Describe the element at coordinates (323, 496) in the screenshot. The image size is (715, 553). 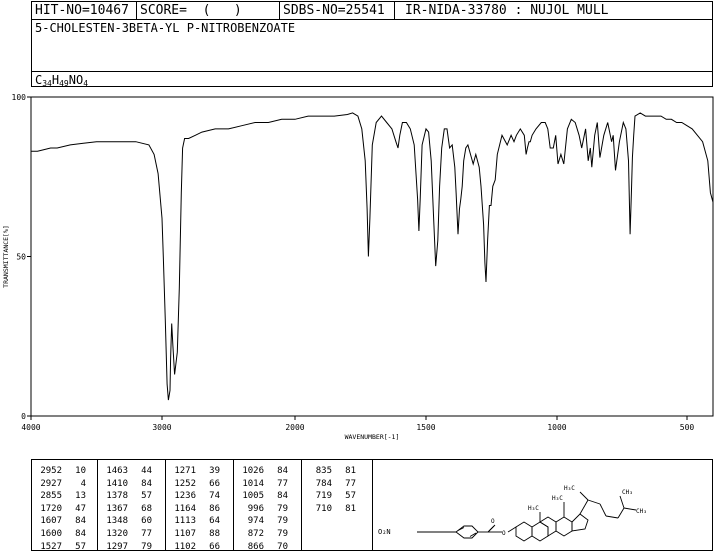
I see `peak-wavenumber: 719` at that location.